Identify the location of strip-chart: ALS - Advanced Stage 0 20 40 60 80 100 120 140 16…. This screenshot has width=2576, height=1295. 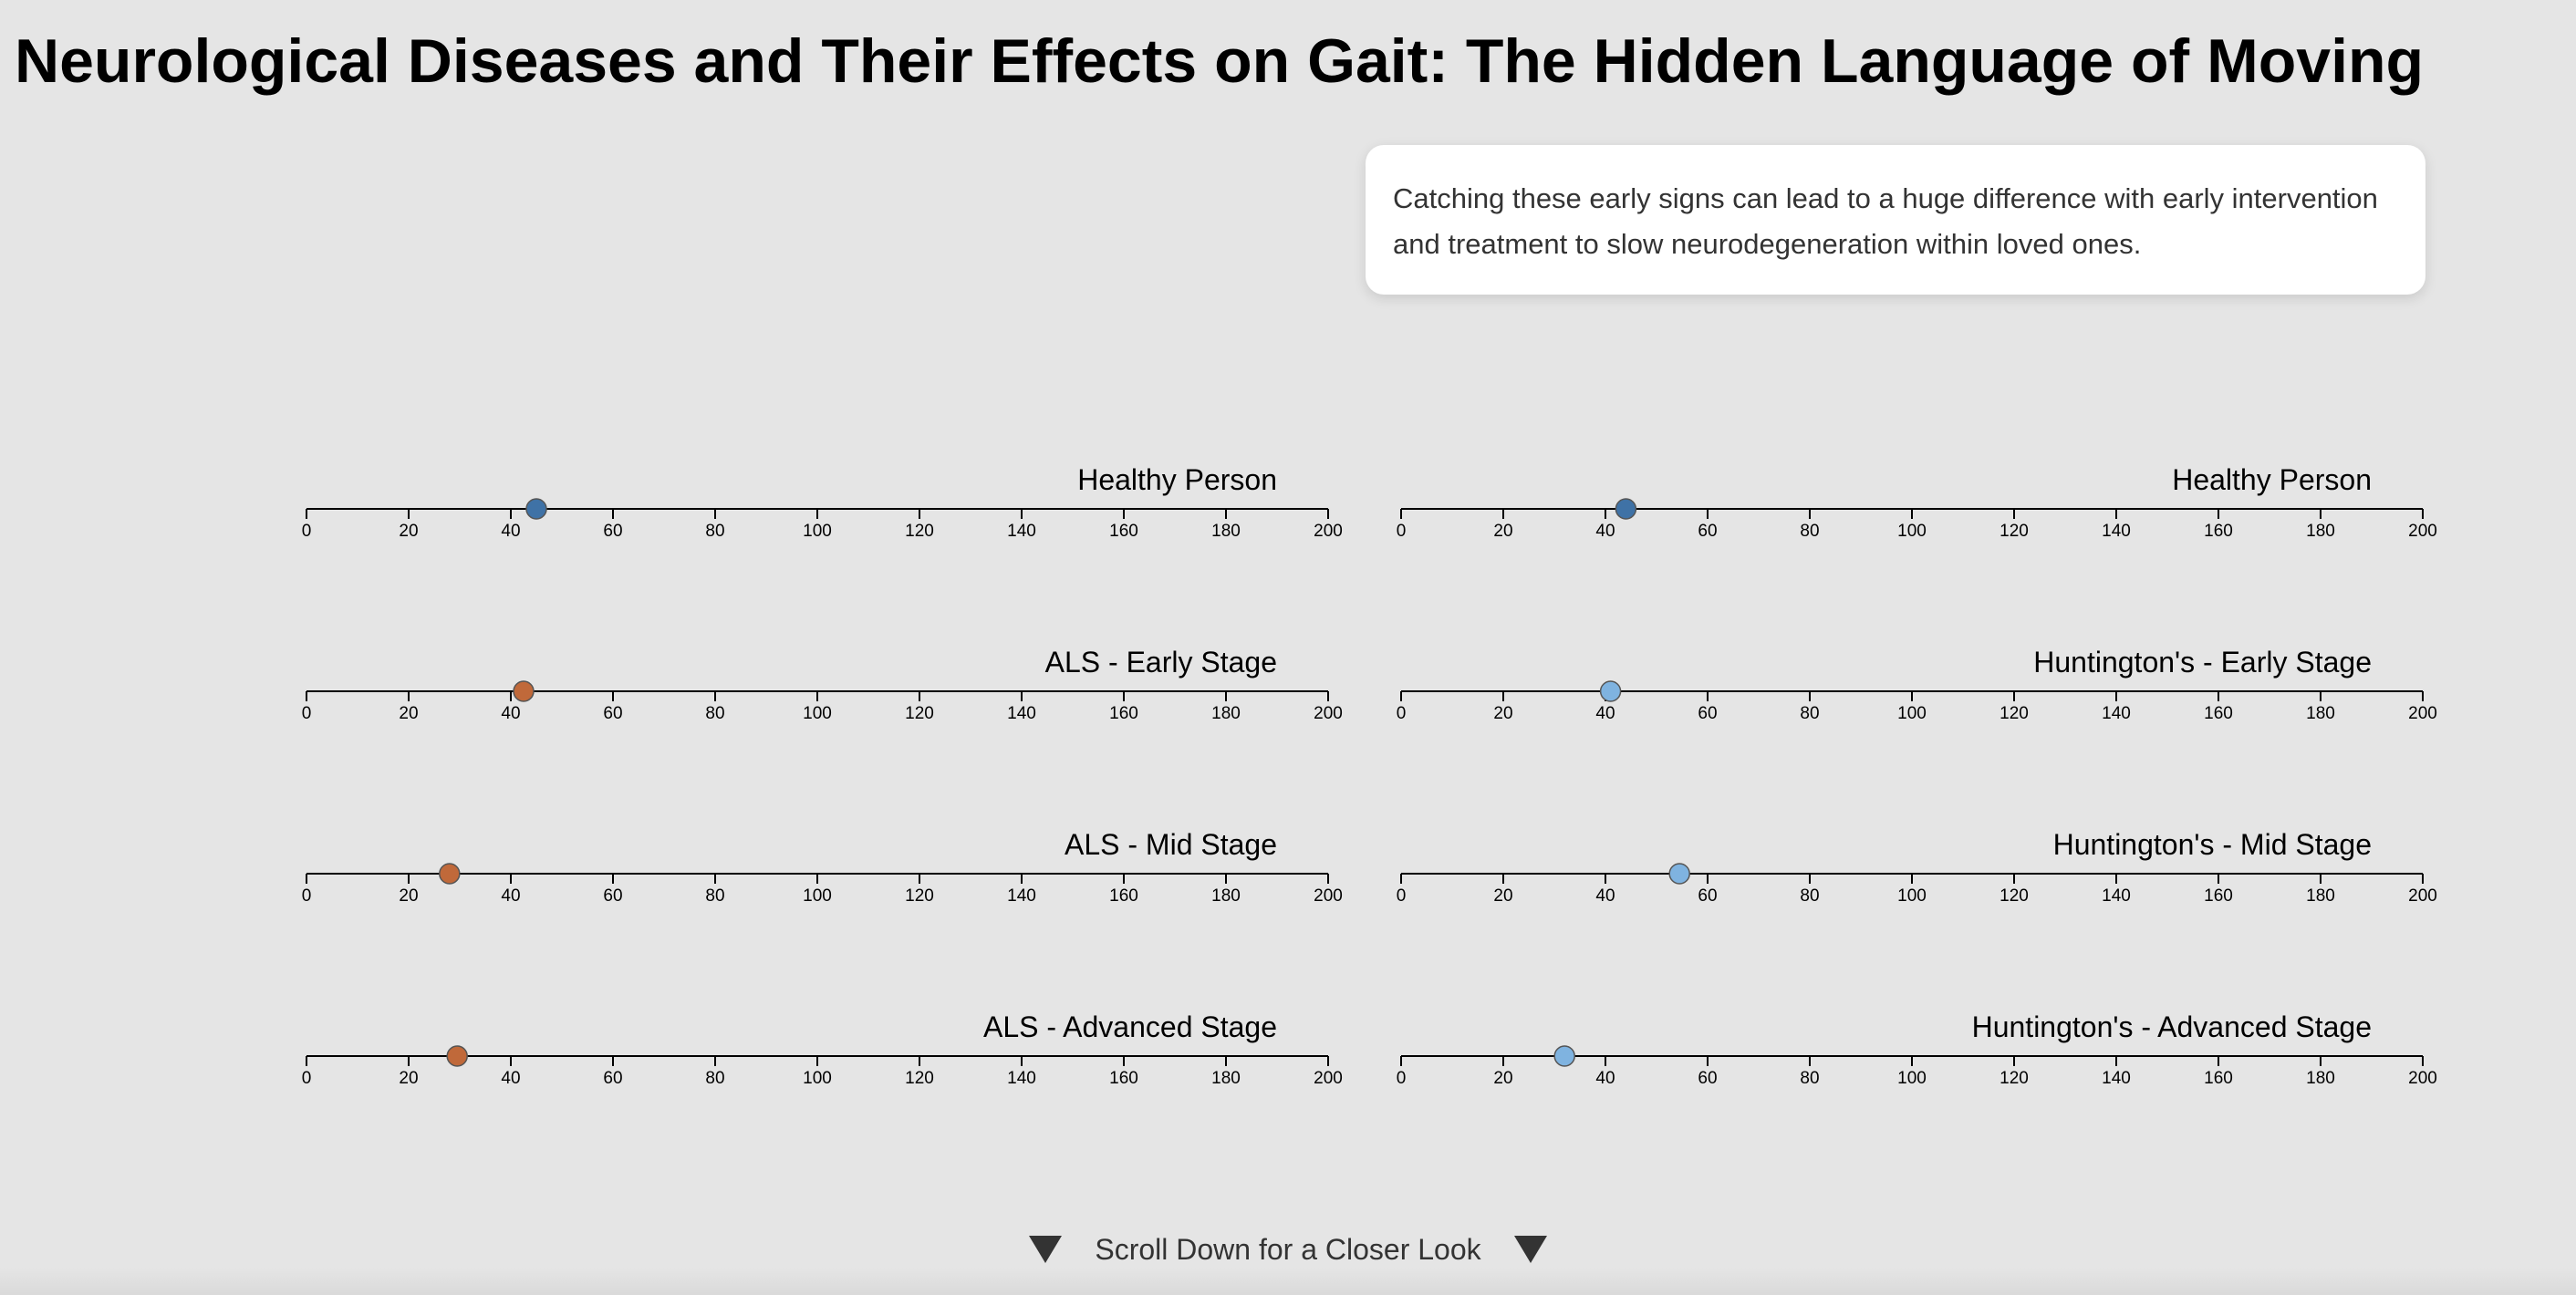
(822, 1049).